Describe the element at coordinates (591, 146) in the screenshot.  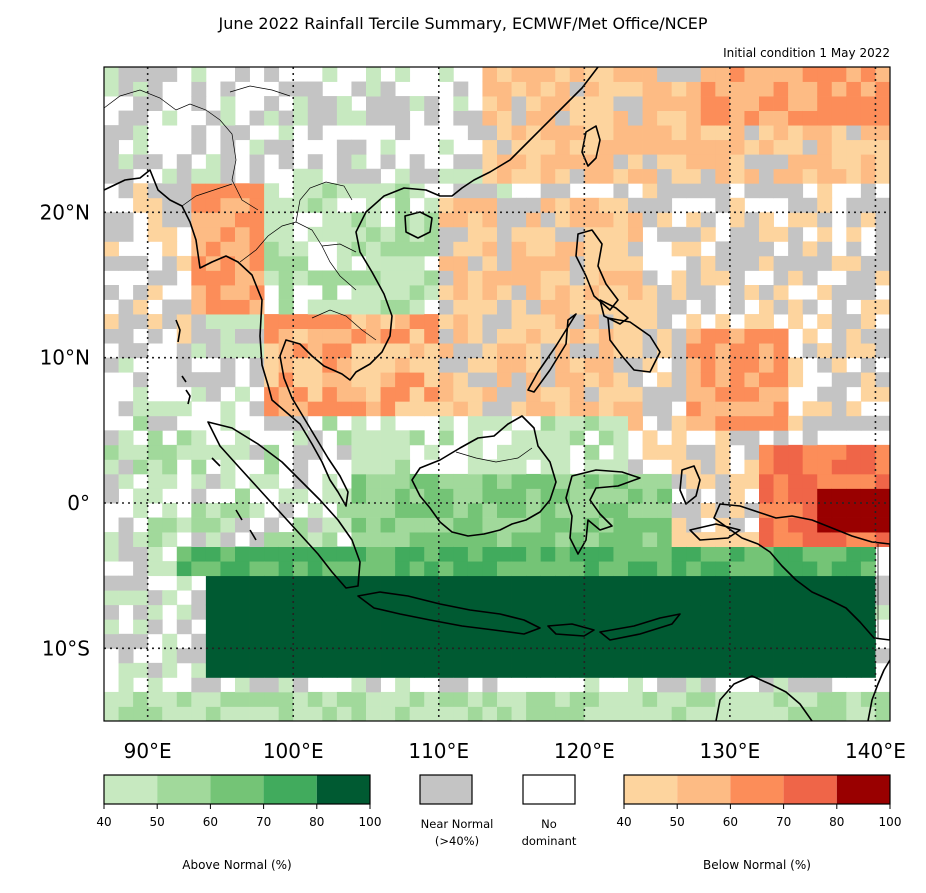
I see `coast-taiwan` at that location.